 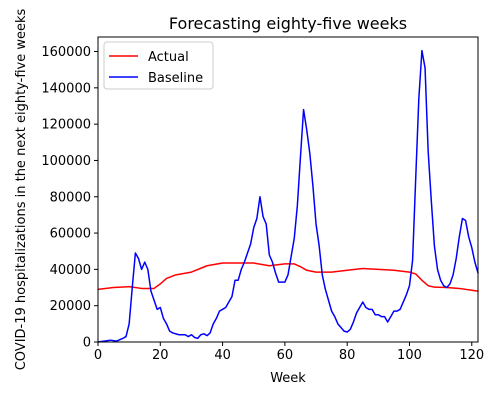 I want to click on y-tick-label: 20000, so click(x=70, y=306).